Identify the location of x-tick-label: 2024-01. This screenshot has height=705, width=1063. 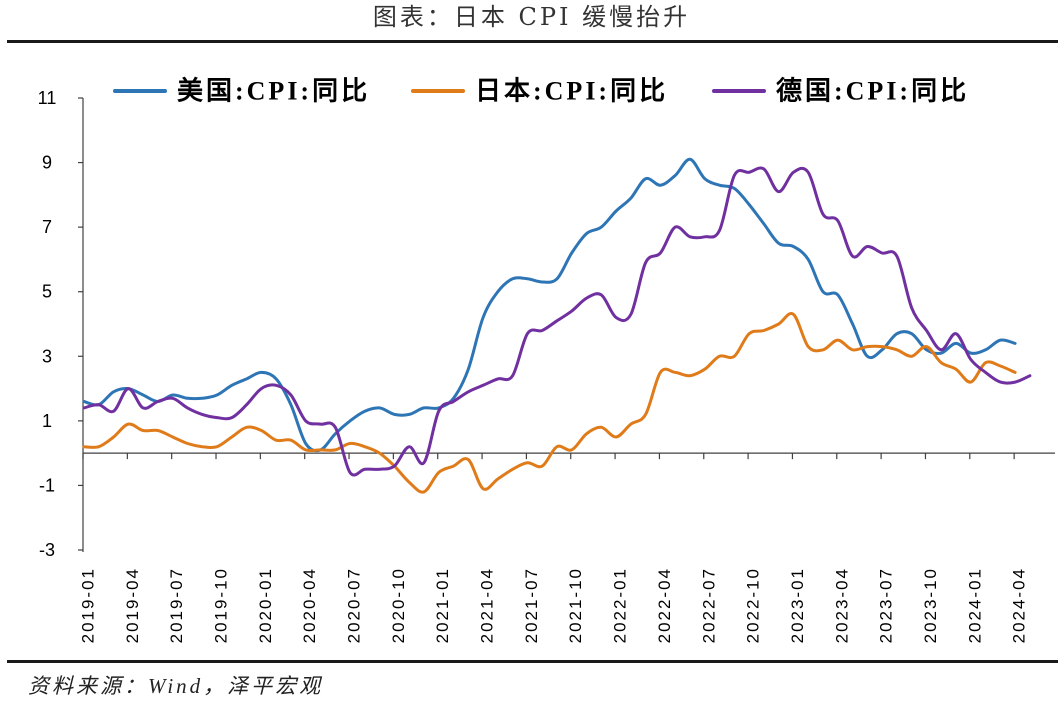
(974, 605).